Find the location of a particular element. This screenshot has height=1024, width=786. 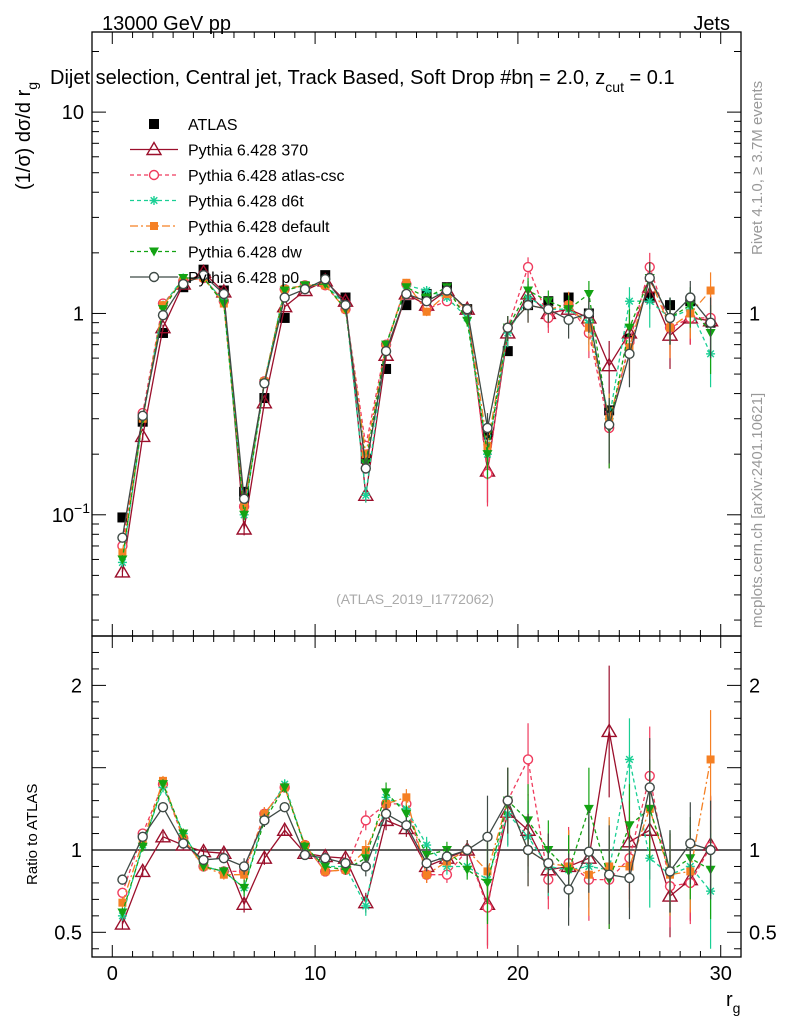

y-tick-label: 10−1 is located at coordinates (71, 513).